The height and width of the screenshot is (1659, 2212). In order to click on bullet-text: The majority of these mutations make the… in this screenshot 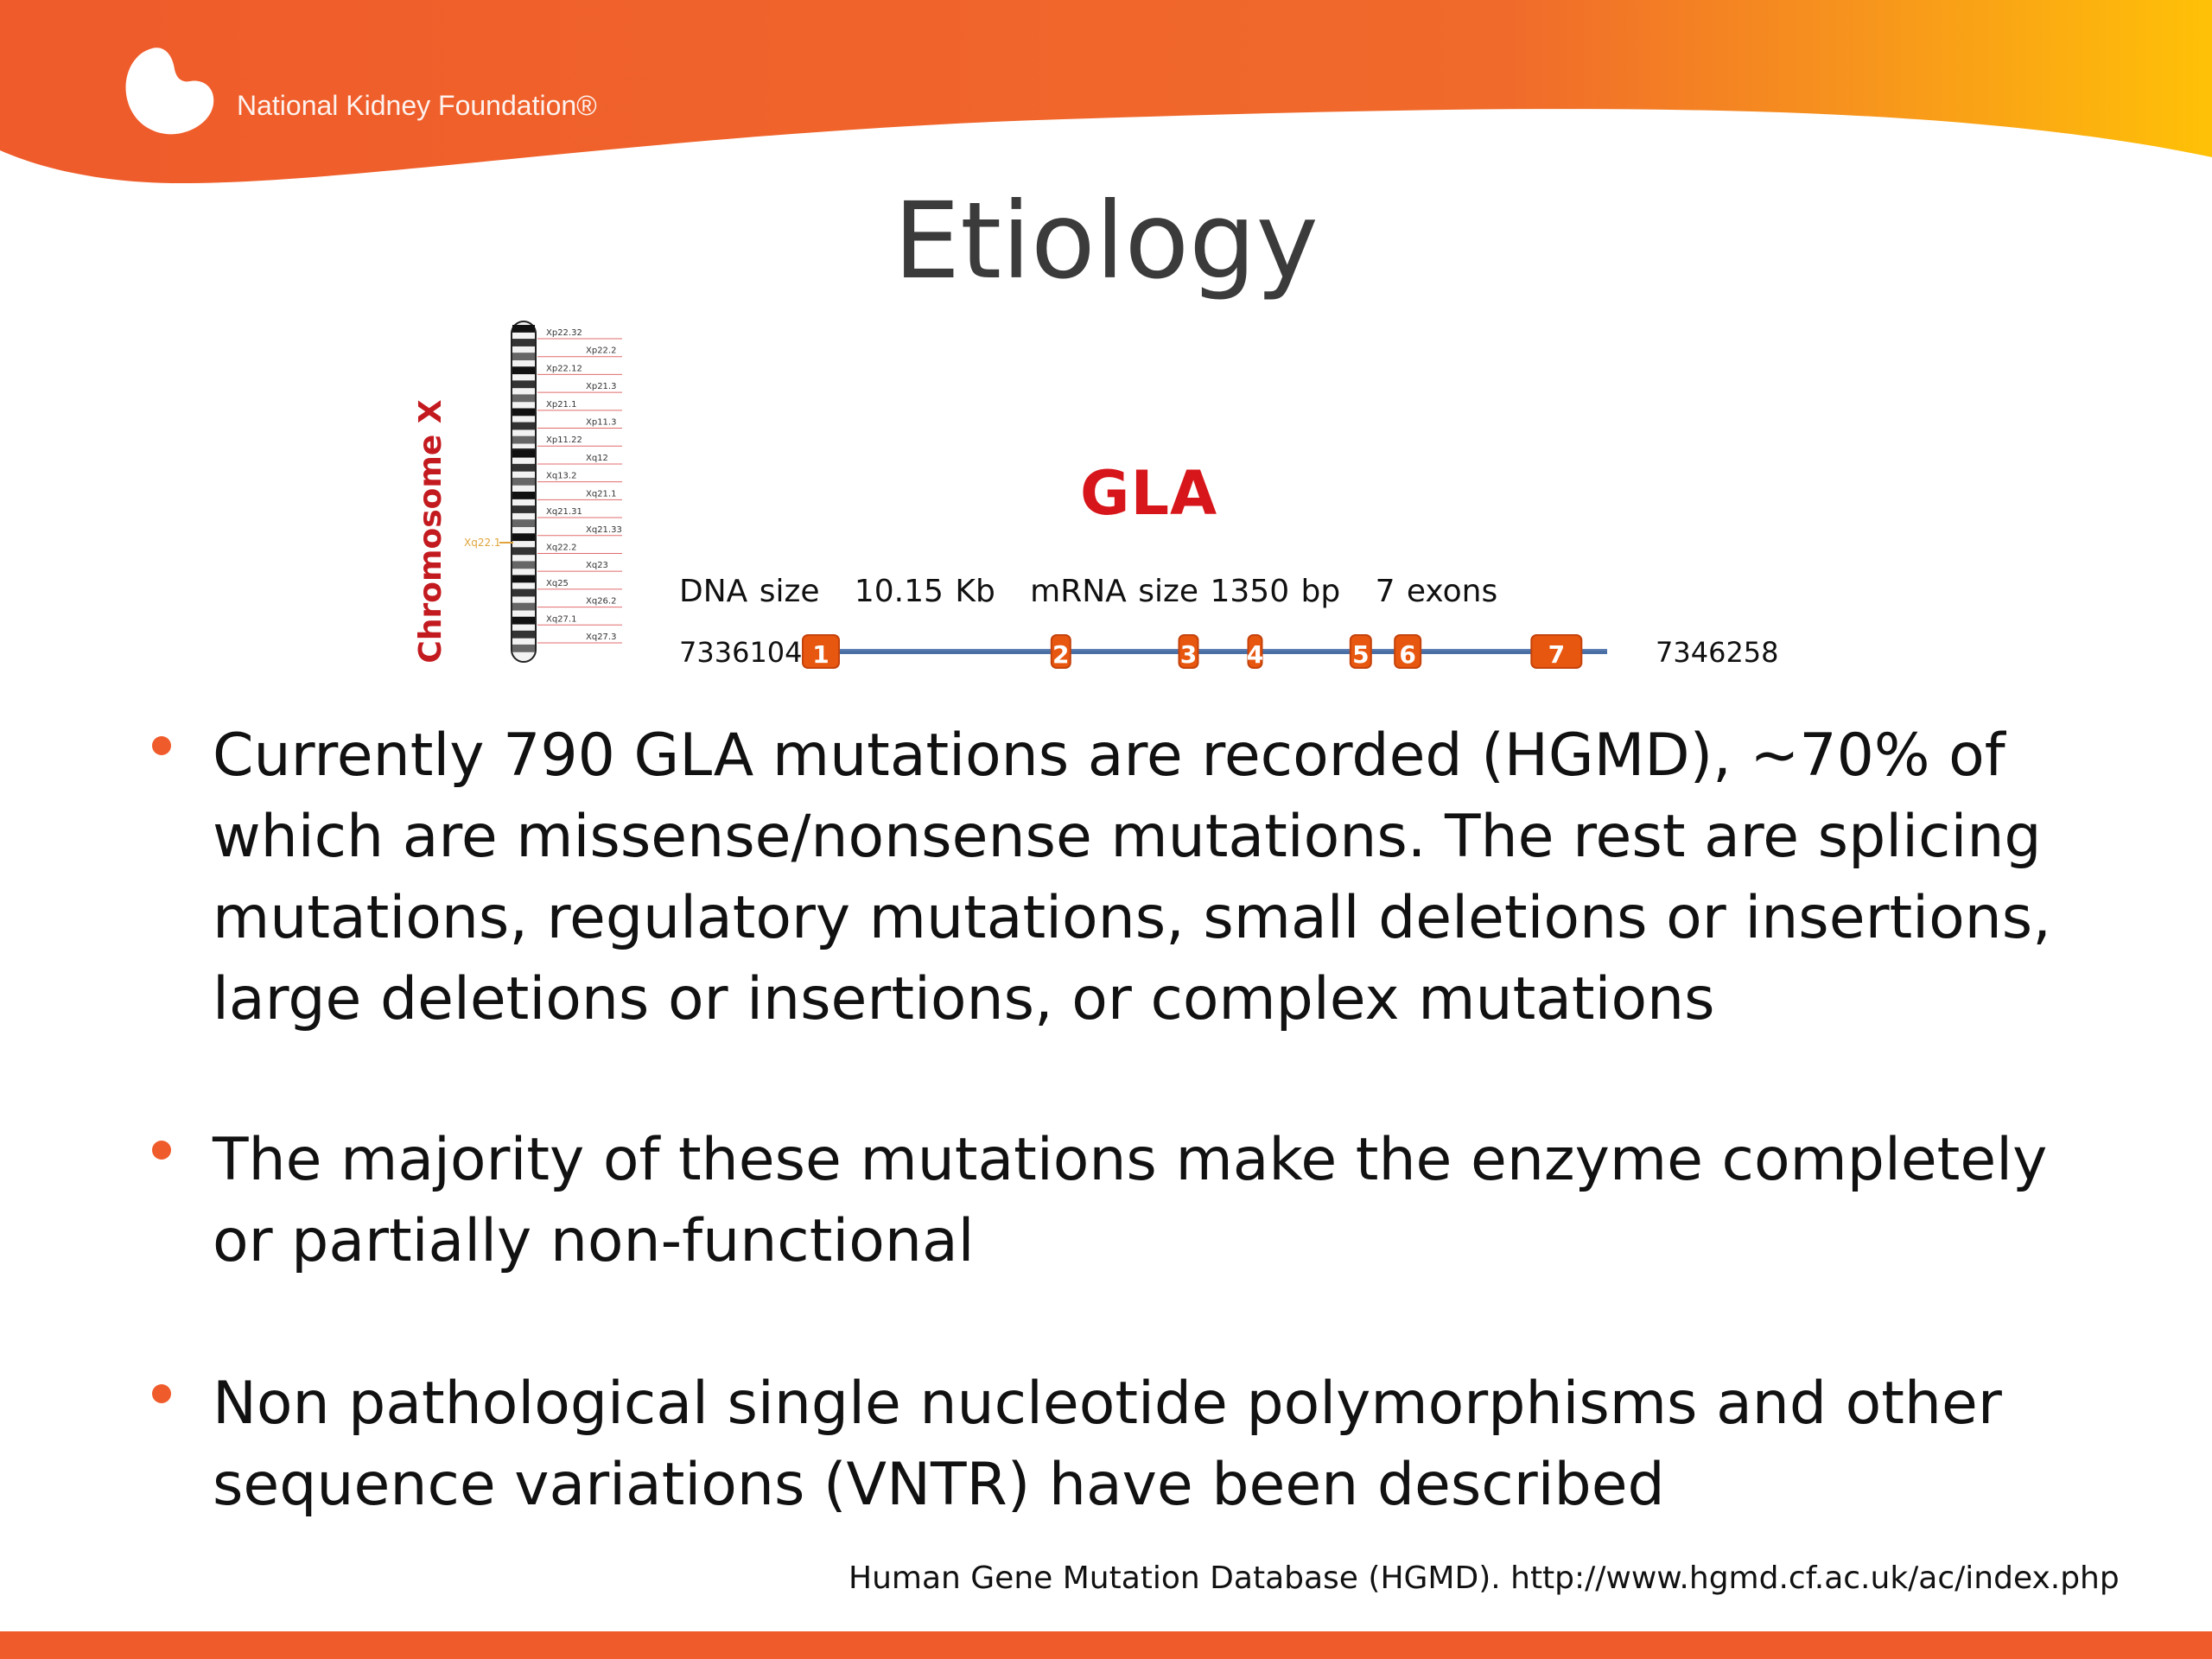, I will do `click(1130, 1200)`.